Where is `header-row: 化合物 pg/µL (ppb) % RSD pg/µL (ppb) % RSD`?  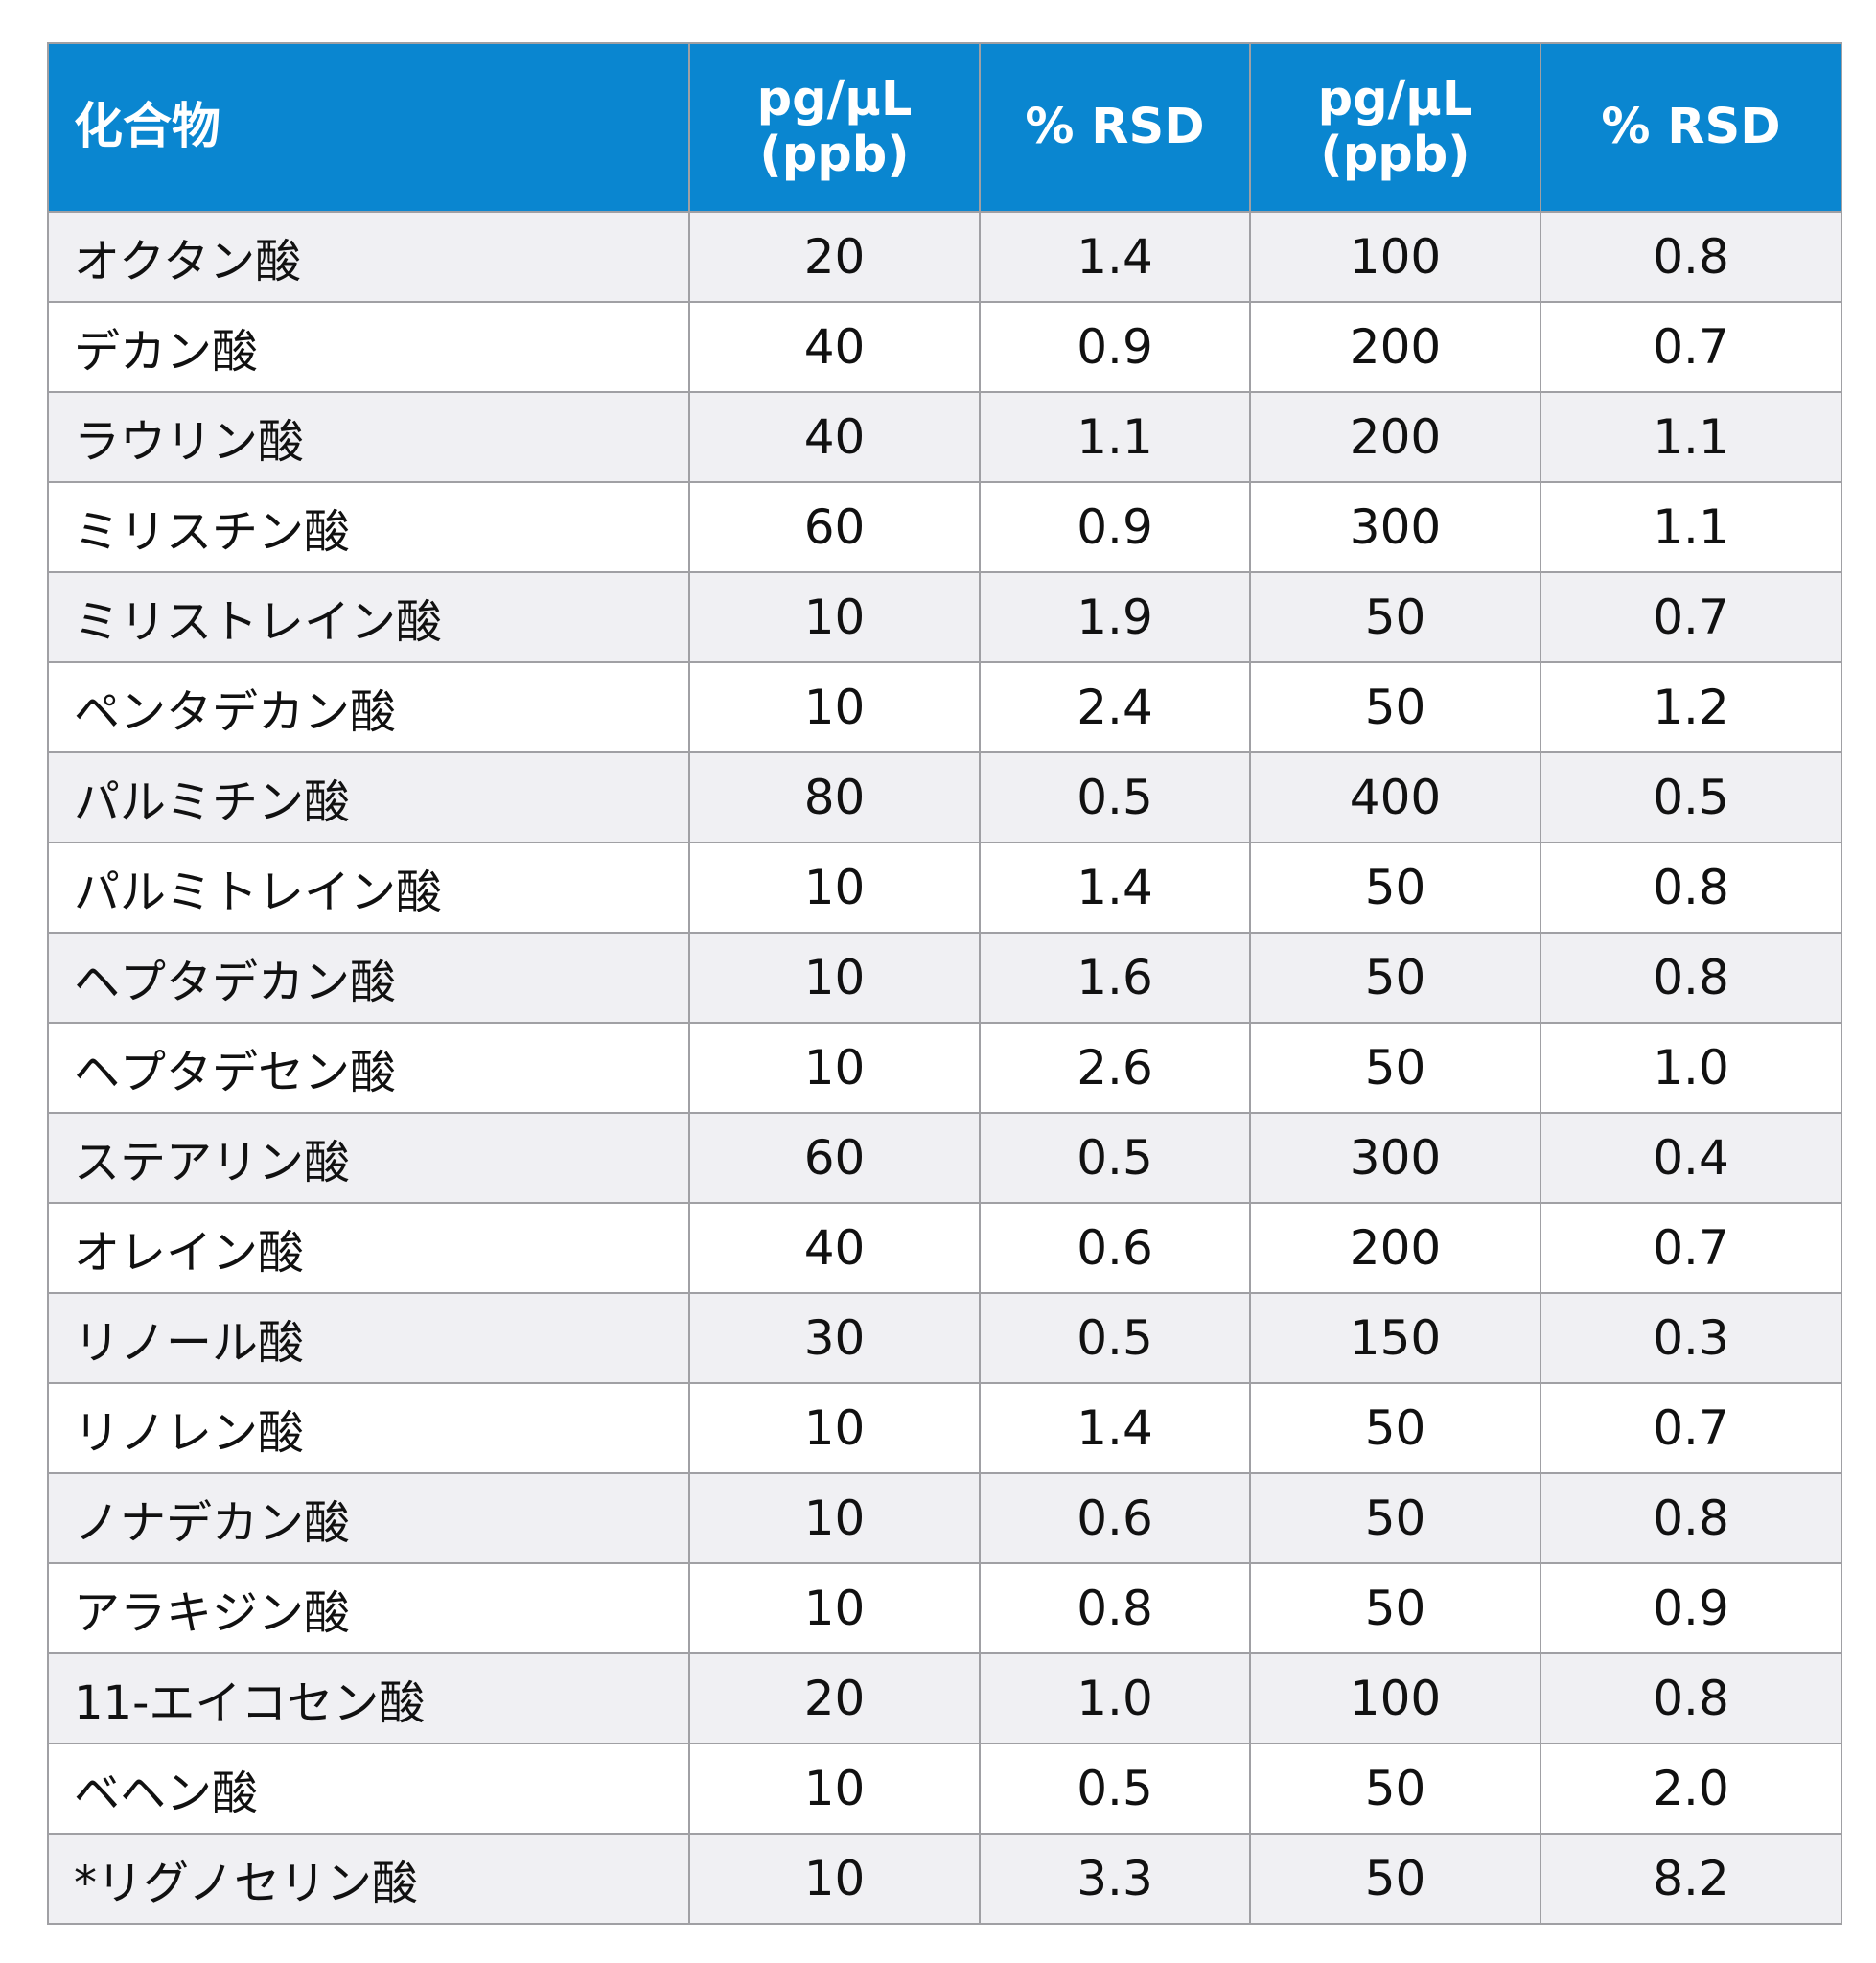
header-row: 化合物 pg/µL (ppb) % RSD pg/µL (ppb) % RSD is located at coordinates (944, 127).